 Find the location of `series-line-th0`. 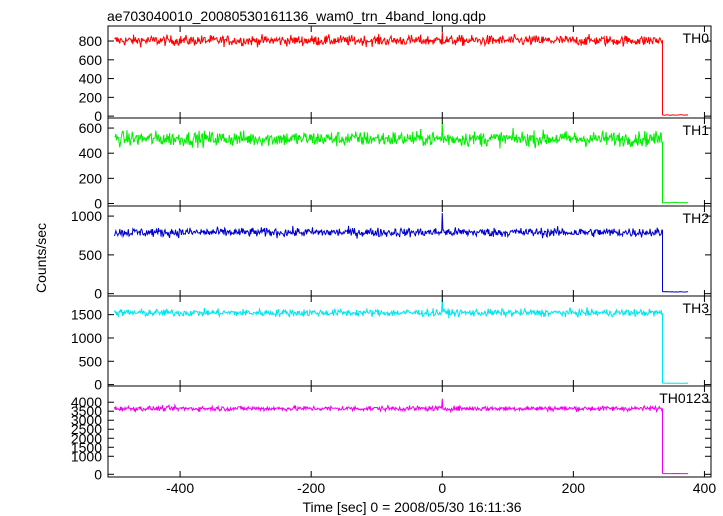

series-line-th0 is located at coordinates (401, 74).